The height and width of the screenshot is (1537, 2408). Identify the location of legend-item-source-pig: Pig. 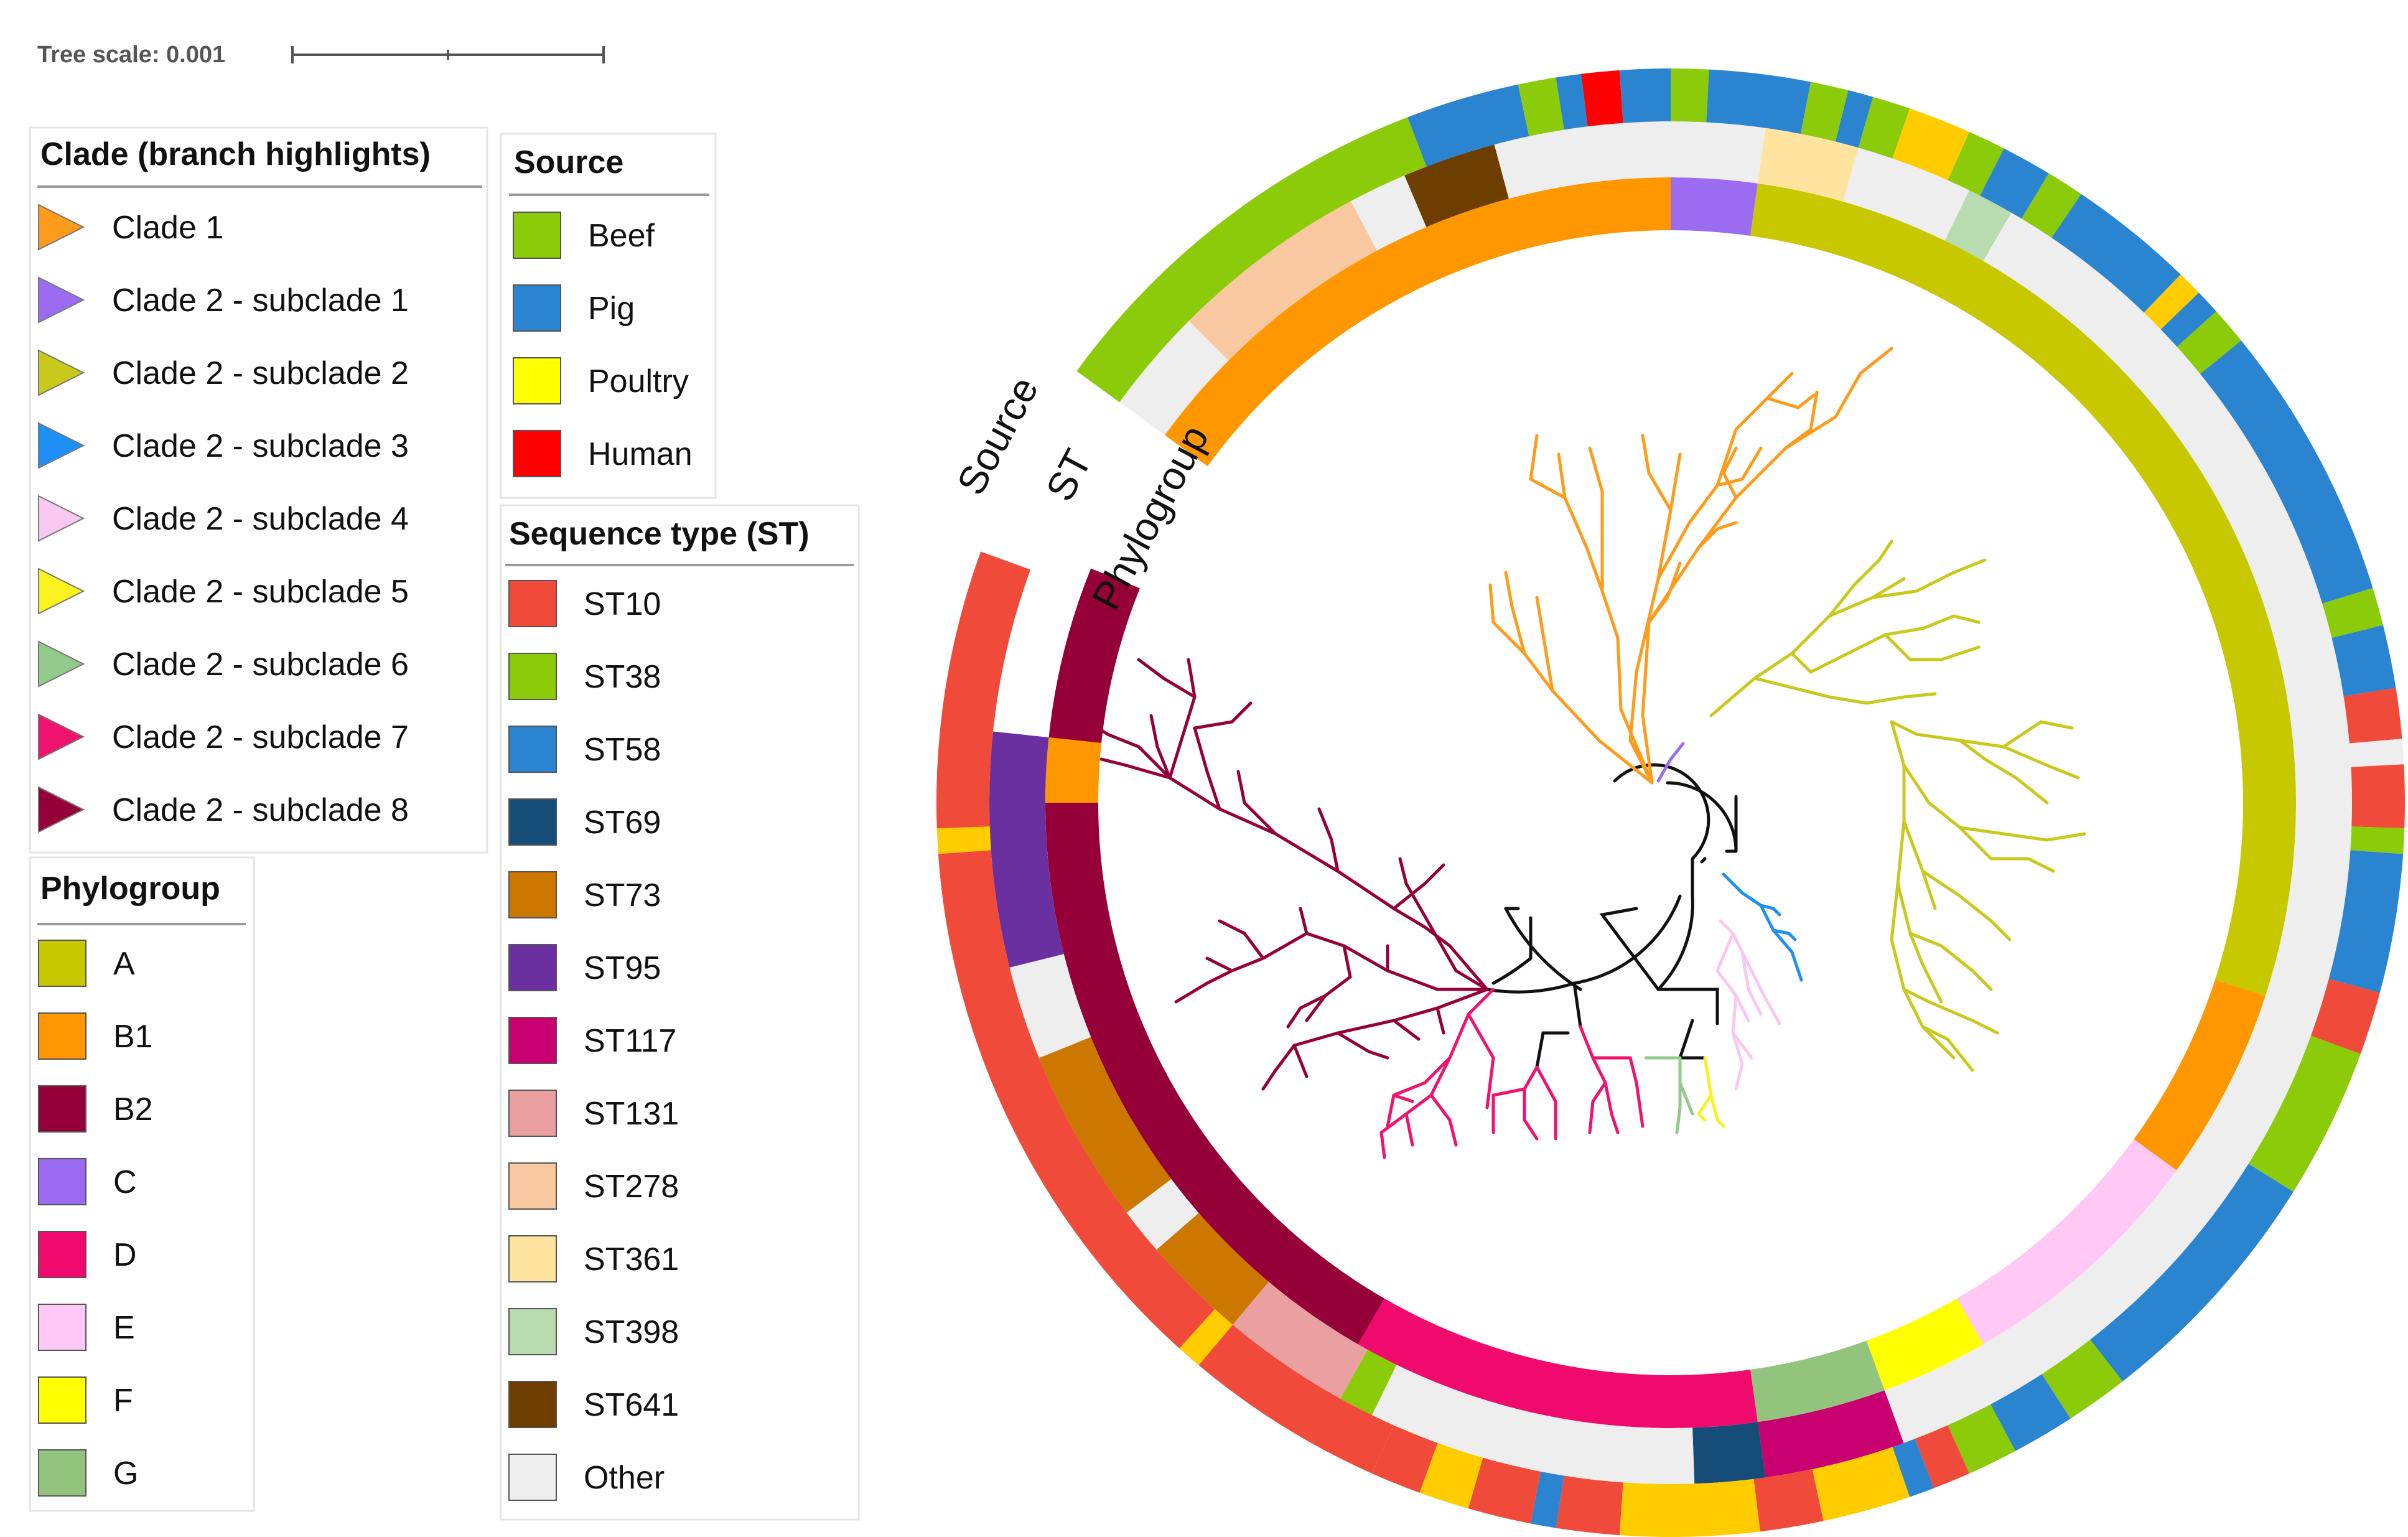
(574, 308).